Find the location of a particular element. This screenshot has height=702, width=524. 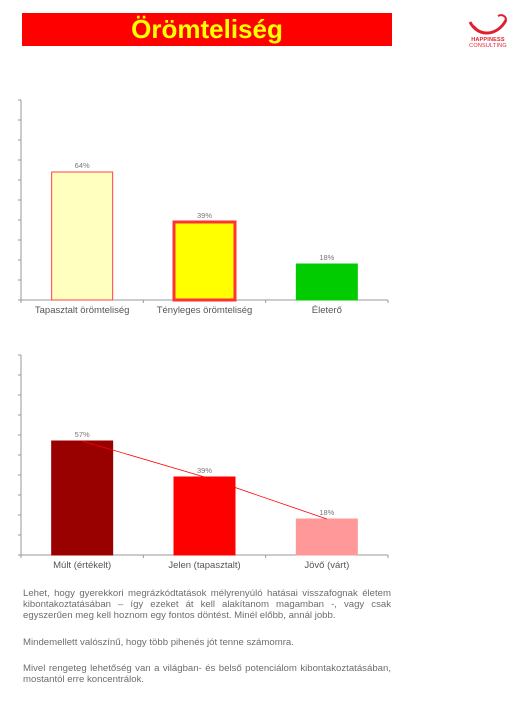

data-label: 57% is located at coordinates (82, 434).